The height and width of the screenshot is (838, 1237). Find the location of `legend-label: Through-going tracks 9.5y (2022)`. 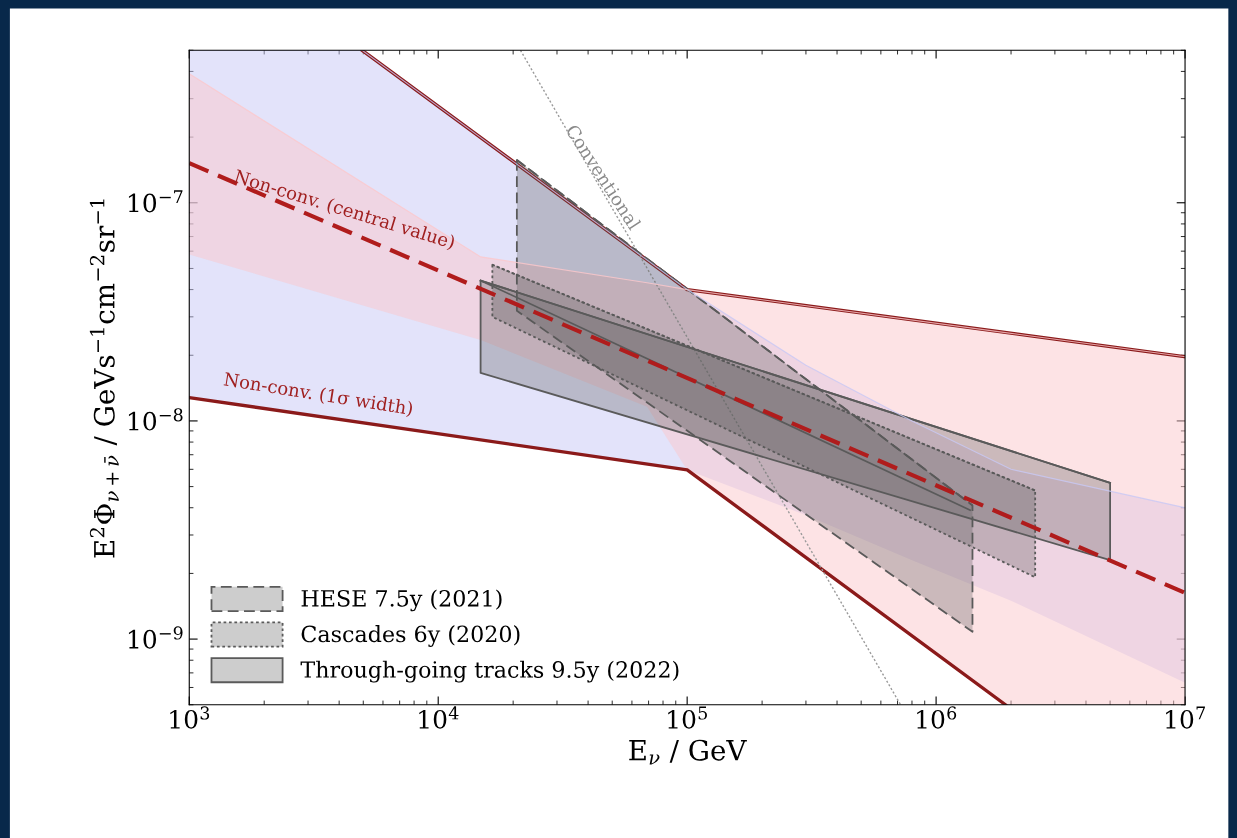

legend-label: Through-going tracks 9.5y (2022) is located at coordinates (489, 671).